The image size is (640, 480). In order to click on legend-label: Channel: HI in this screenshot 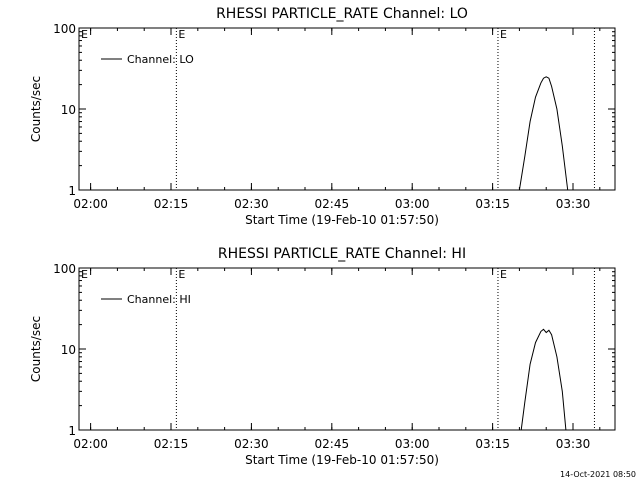, I will do `click(159, 299)`.